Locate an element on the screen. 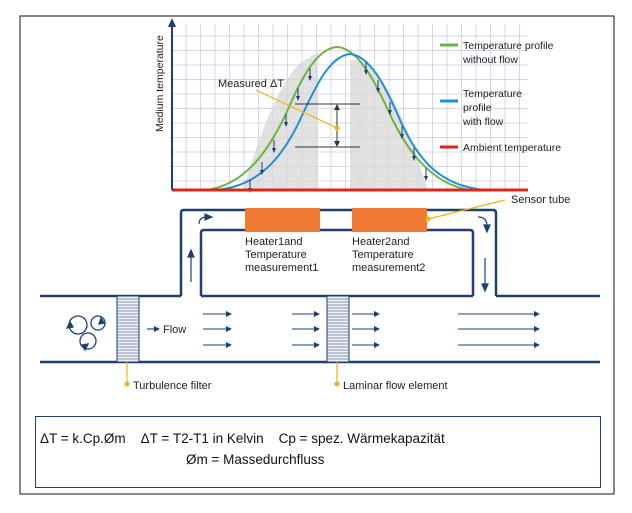 The width and height of the screenshot is (632, 513). curve-without-flow is located at coordinates (337, 118).